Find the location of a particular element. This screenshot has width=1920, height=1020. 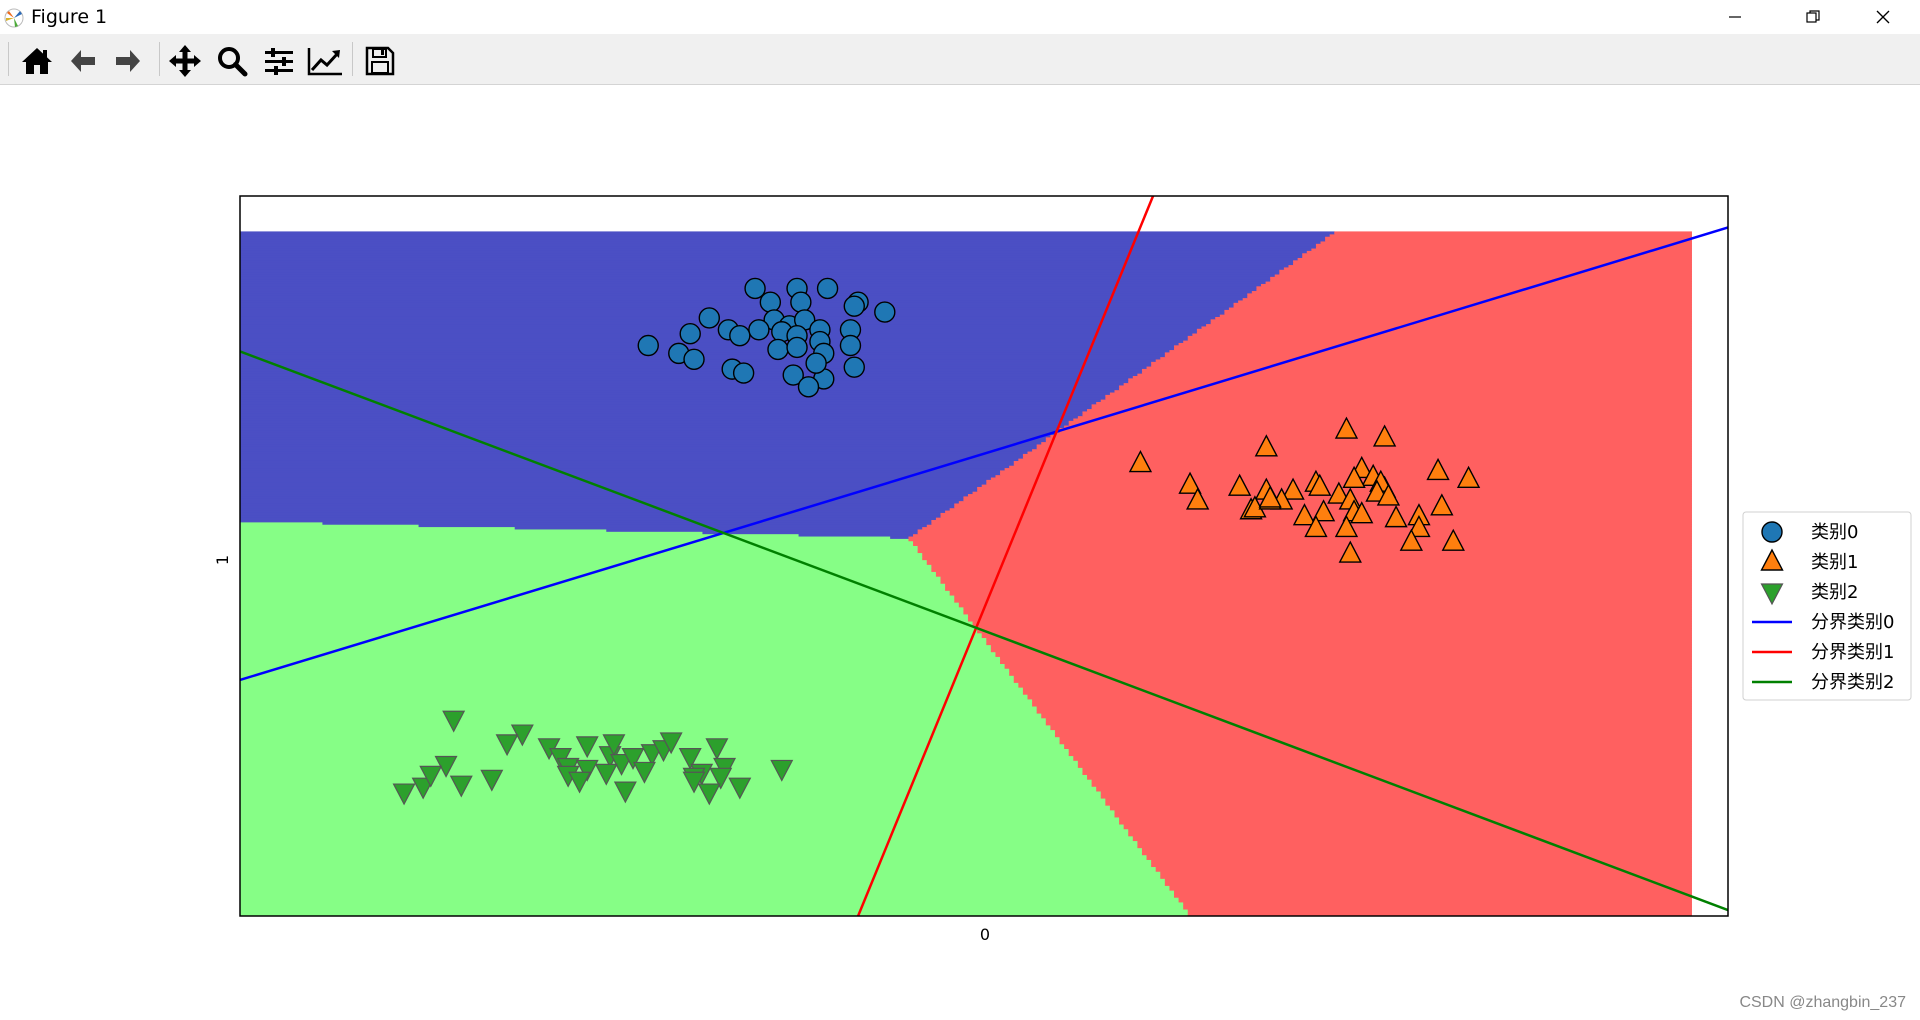

close-button is located at coordinates (1883, 17).